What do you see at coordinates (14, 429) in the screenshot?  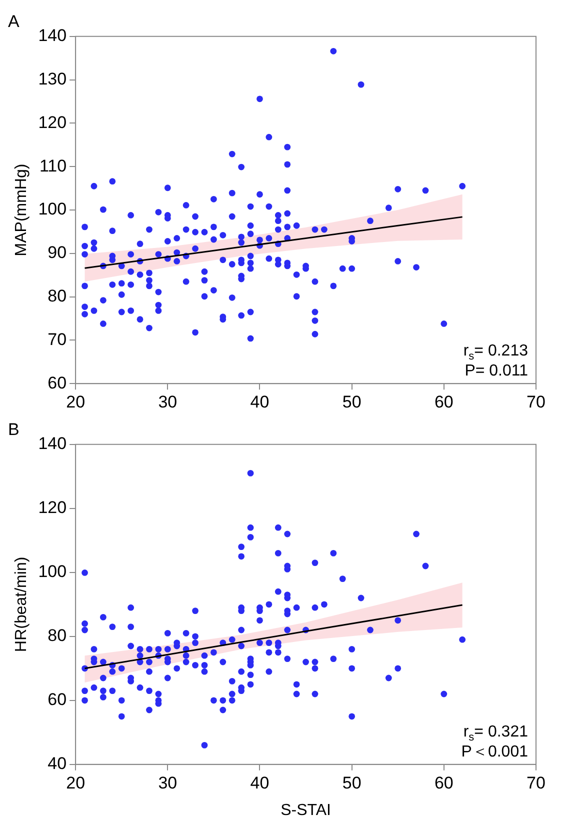 I see `chart-title: B` at bounding box center [14, 429].